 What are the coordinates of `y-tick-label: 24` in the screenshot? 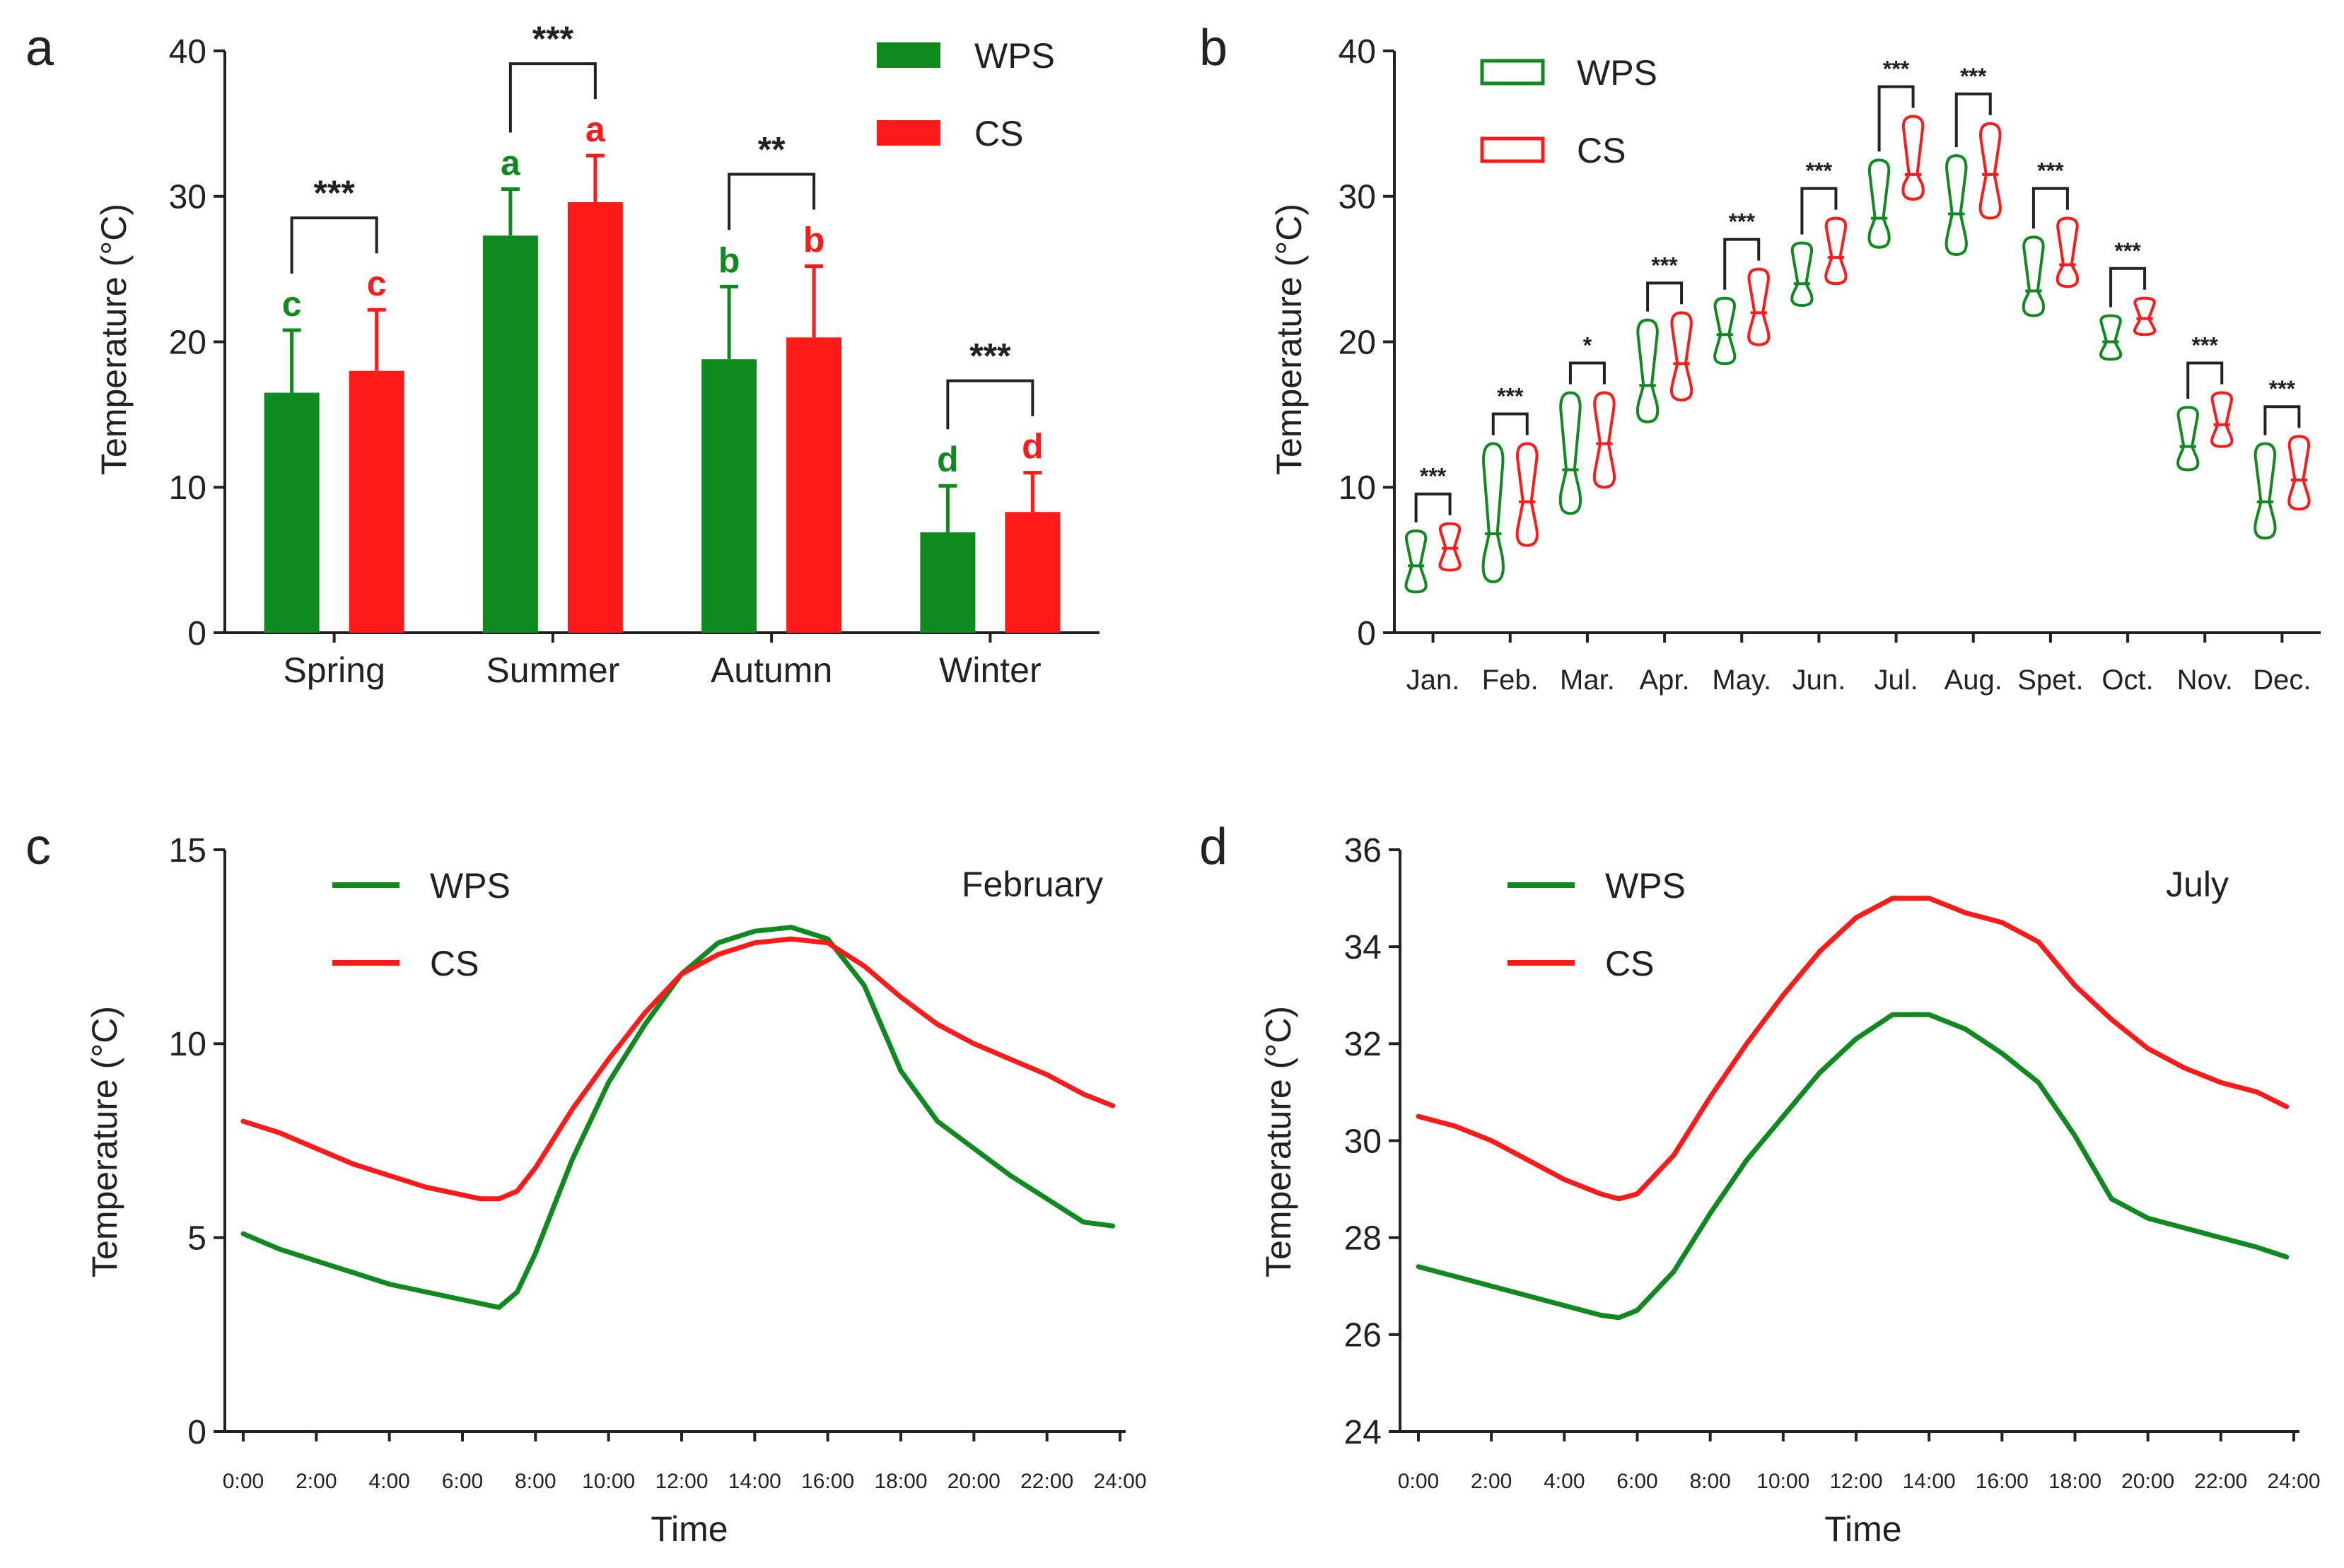 It's located at (1363, 1432).